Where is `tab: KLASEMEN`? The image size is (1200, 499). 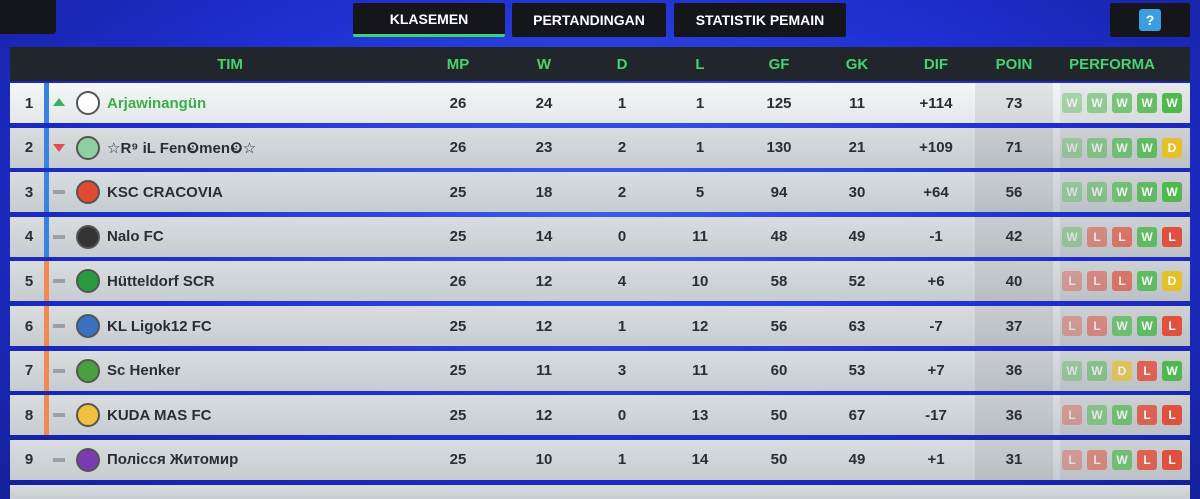 tab: KLASEMEN is located at coordinates (429, 20).